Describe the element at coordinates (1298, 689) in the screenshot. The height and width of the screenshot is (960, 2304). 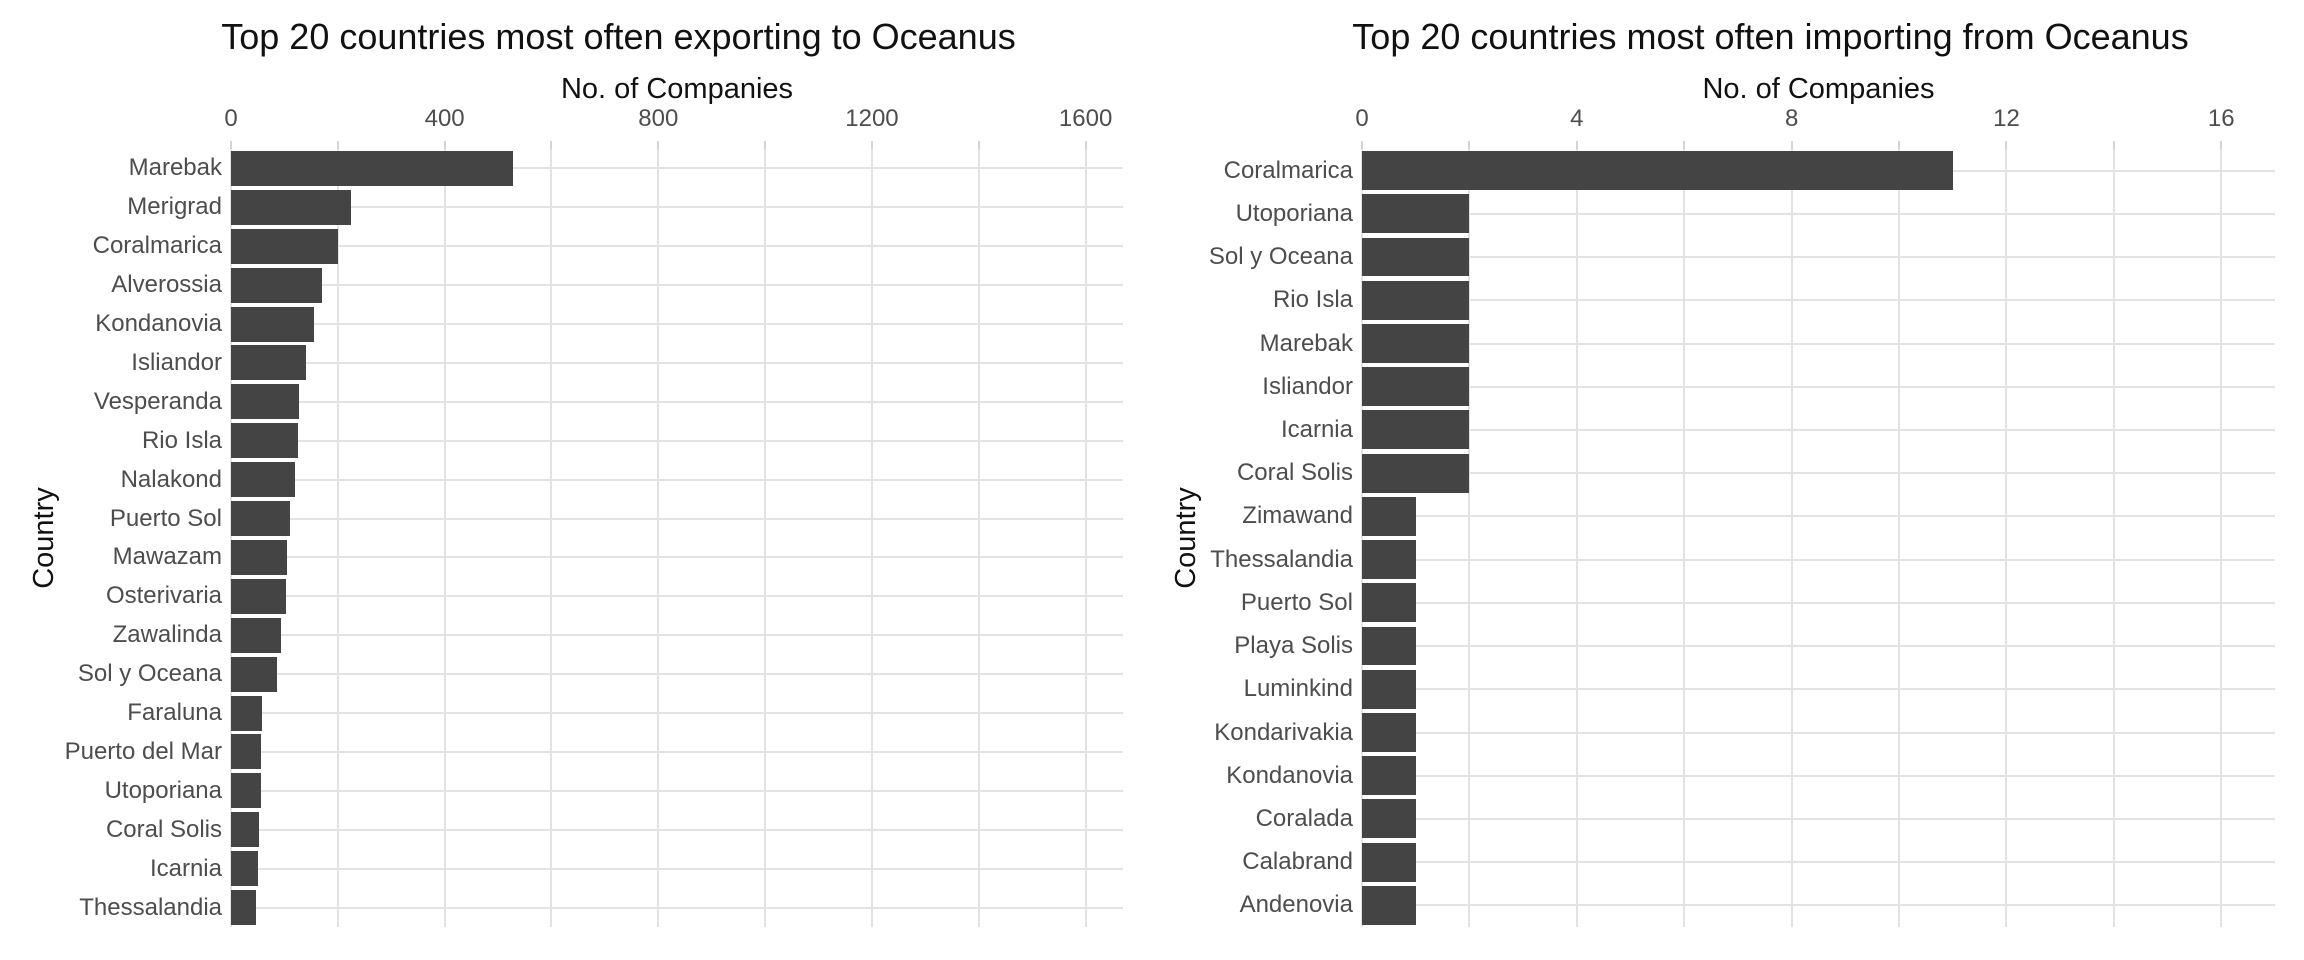
I see `y-tick-label: Luminkind` at that location.